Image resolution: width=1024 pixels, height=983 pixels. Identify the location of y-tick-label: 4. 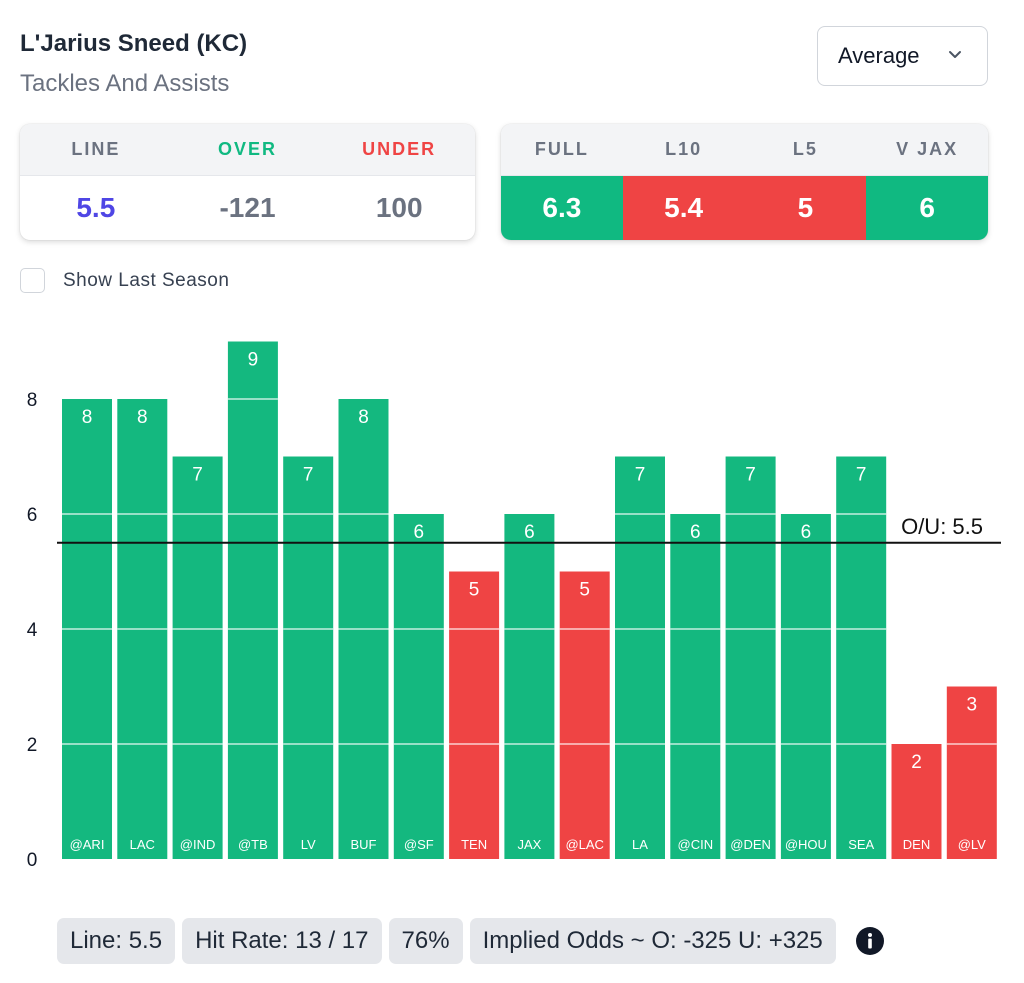
(32, 630).